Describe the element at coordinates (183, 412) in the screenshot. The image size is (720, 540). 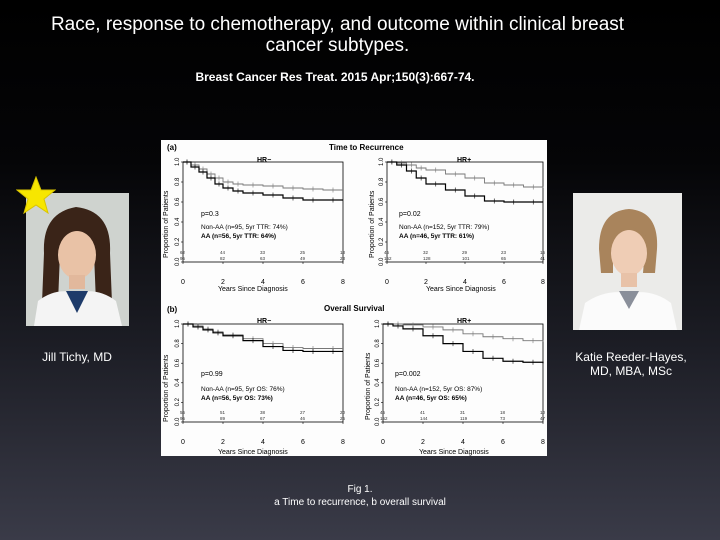
I see `b-hrneg-at-risk-count: 56` at that location.